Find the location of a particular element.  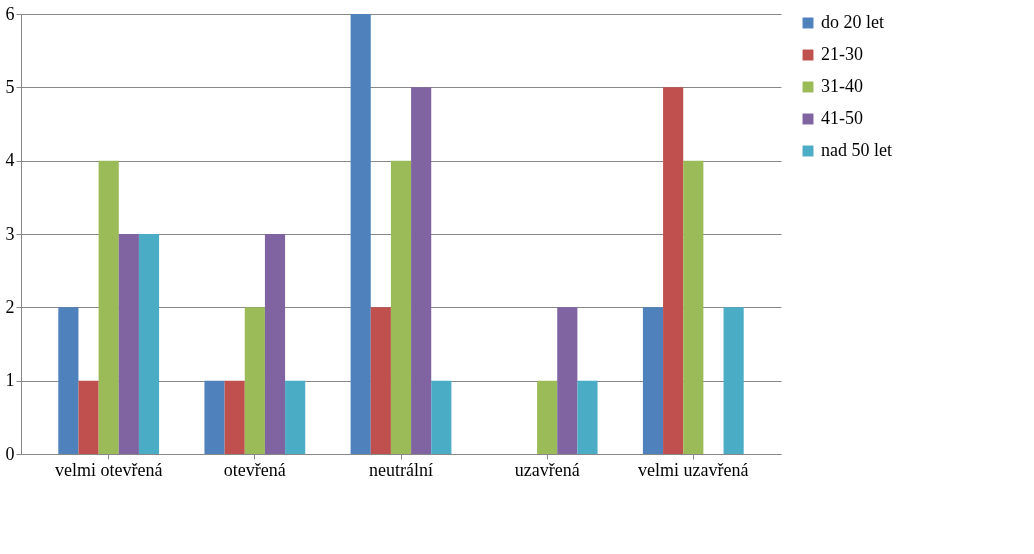

y-tick-label: 1 is located at coordinates (10, 380).